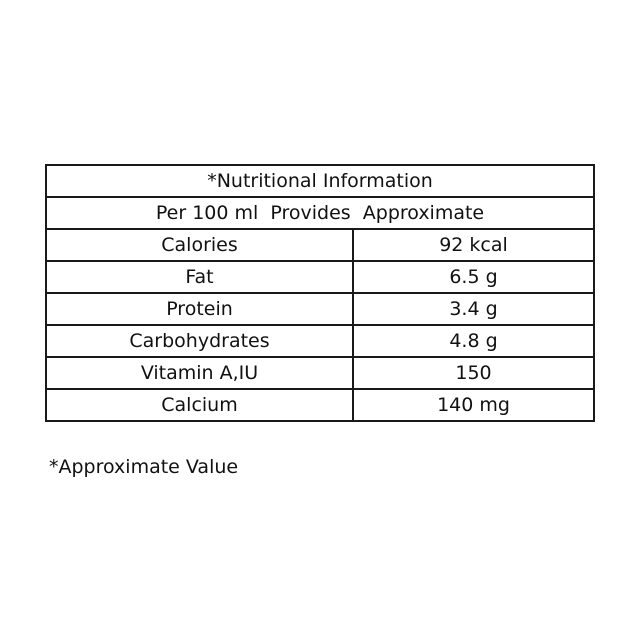 Image resolution: width=640 pixels, height=640 pixels. What do you see at coordinates (199, 277) in the screenshot?
I see `nutrient-name: Fat` at bounding box center [199, 277].